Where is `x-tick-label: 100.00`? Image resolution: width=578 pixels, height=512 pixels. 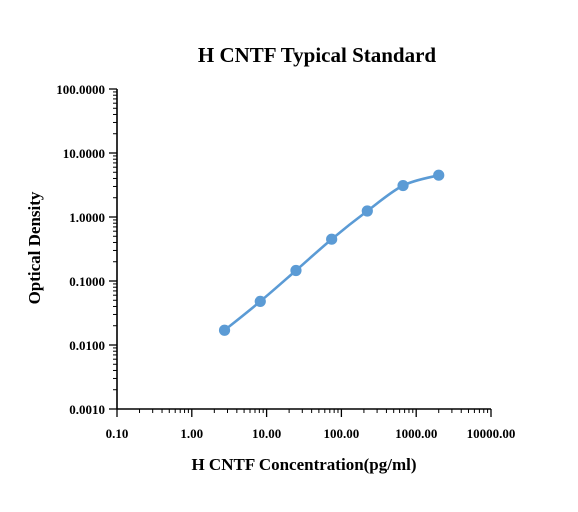 x-tick-label: 100.00 is located at coordinates (342, 433).